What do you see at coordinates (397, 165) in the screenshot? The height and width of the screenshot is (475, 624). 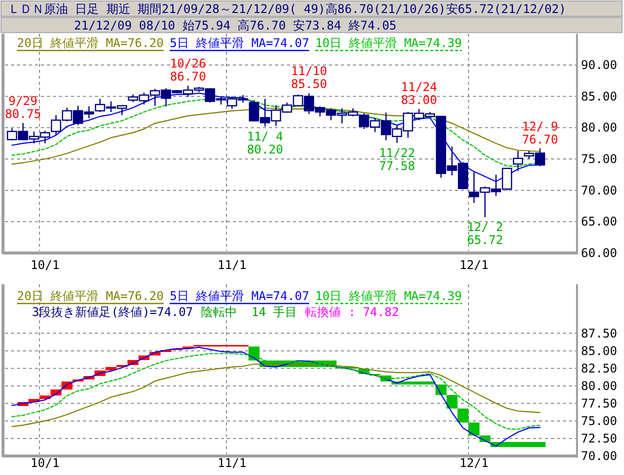 I see `annotation: 77.58` at bounding box center [397, 165].